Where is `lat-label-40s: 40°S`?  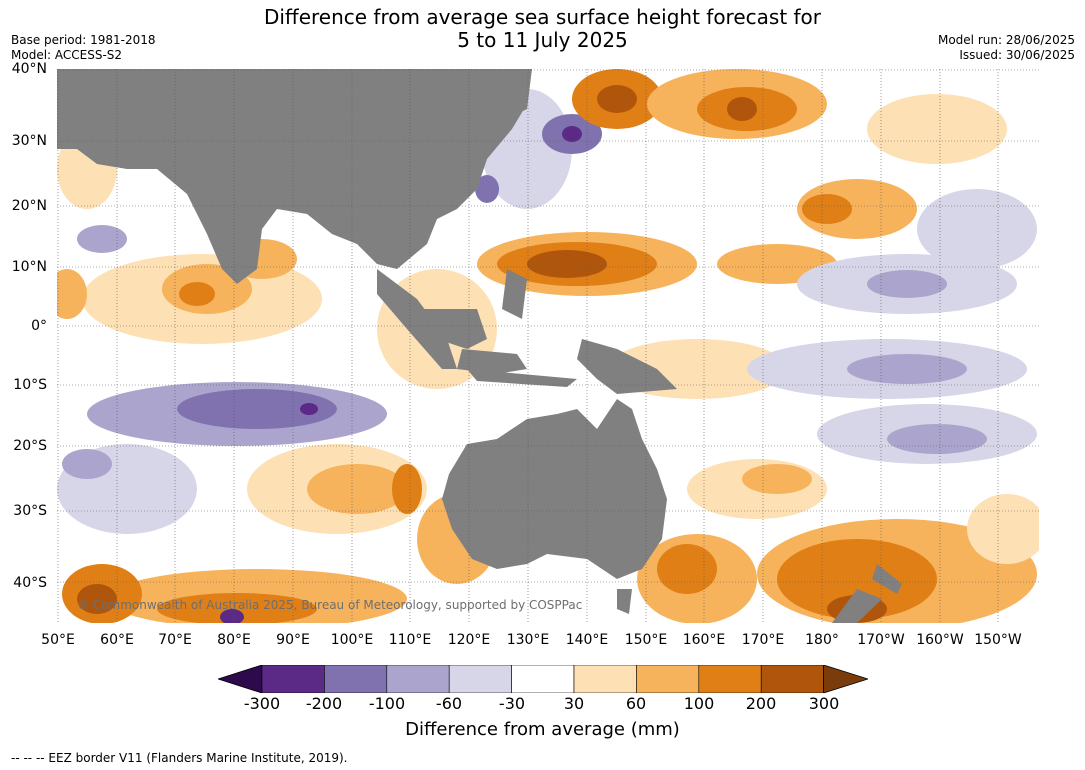
lat-label-40s: 40°S is located at coordinates (30, 583).